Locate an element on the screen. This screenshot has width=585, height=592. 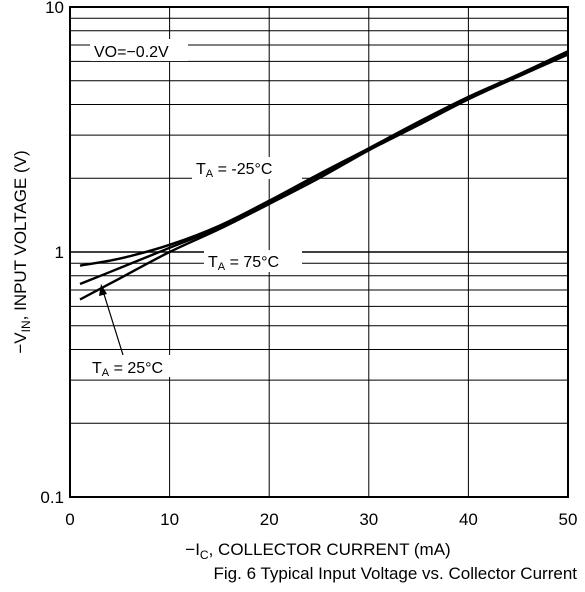
x-tick-label: 50 is located at coordinates (568, 519).